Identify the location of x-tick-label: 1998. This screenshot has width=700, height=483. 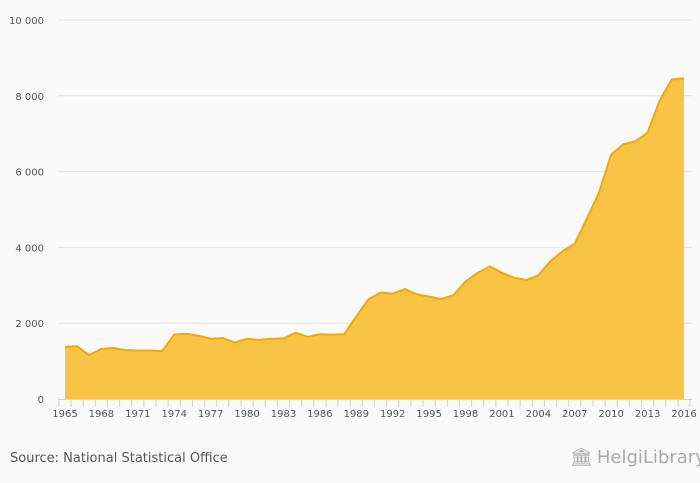
(465, 414).